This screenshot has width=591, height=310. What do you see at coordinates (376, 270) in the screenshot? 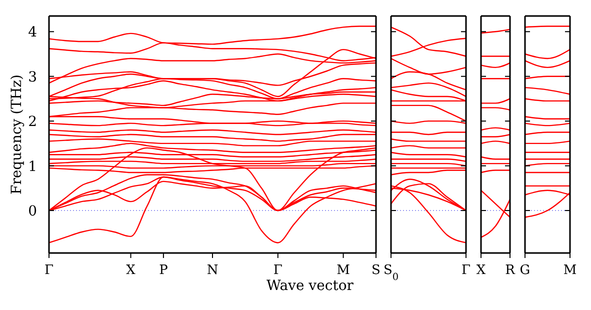
I see `x-tick-label: S` at bounding box center [376, 270].